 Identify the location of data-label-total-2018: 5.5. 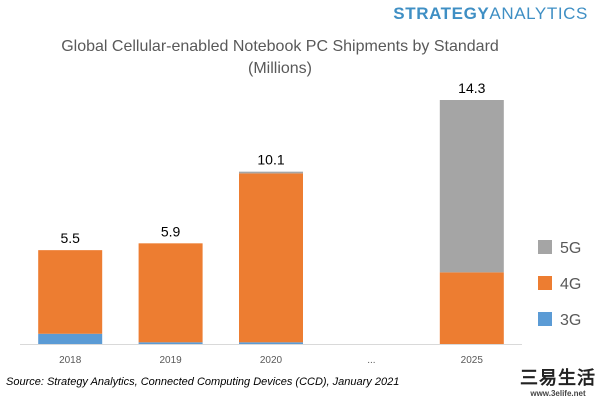
(70, 238).